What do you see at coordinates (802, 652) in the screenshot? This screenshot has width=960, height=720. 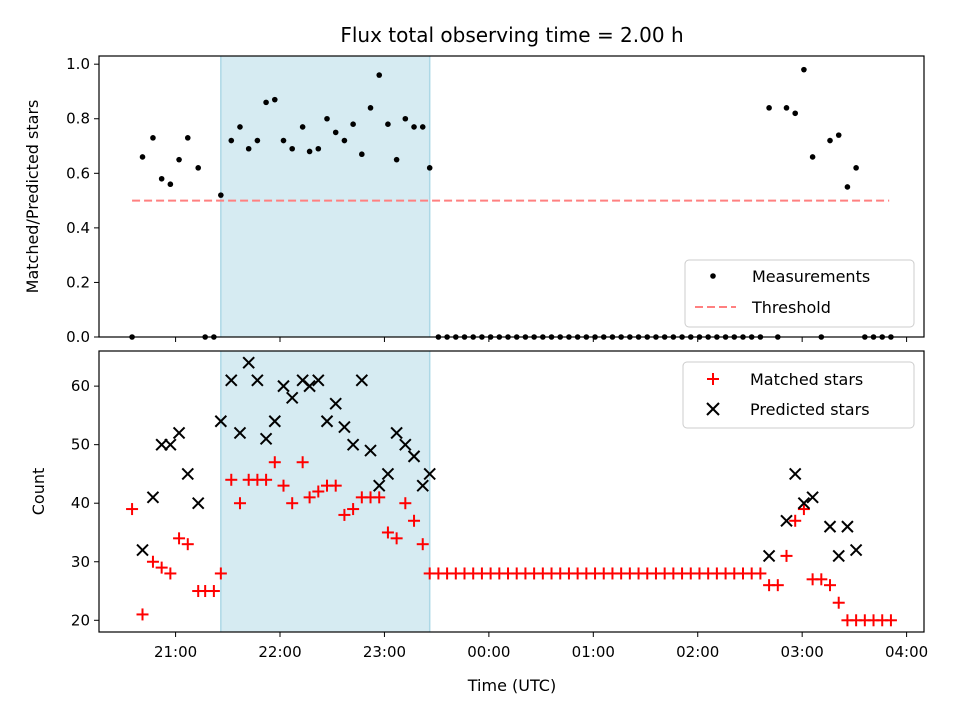 I see `x-tick-label: 03:00` at bounding box center [802, 652].